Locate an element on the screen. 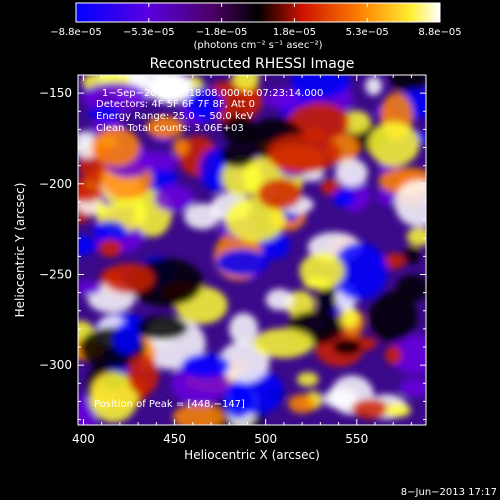 The image size is (500, 500). colorbar is located at coordinates (258, 12).